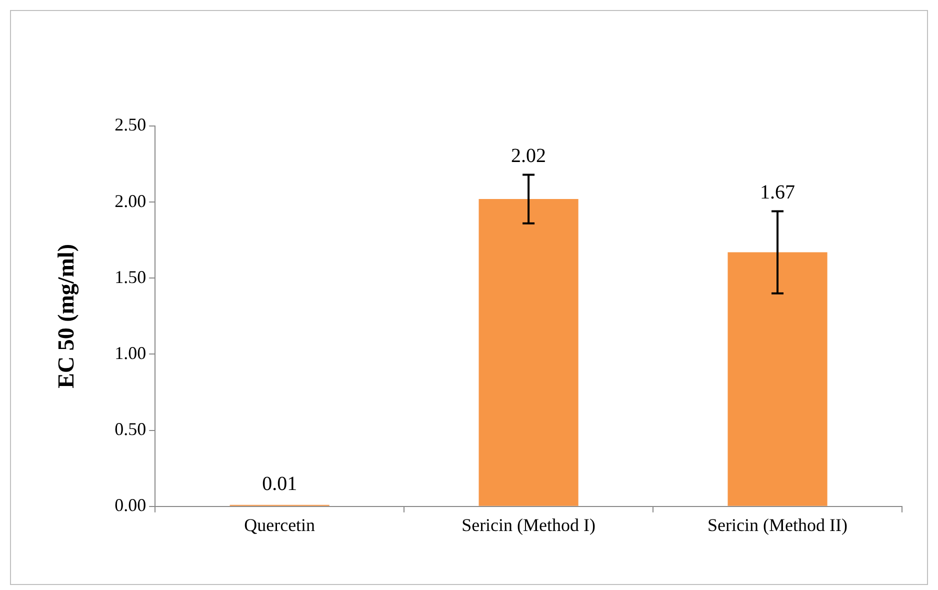  I want to click on data-label: 2.02, so click(528, 155).